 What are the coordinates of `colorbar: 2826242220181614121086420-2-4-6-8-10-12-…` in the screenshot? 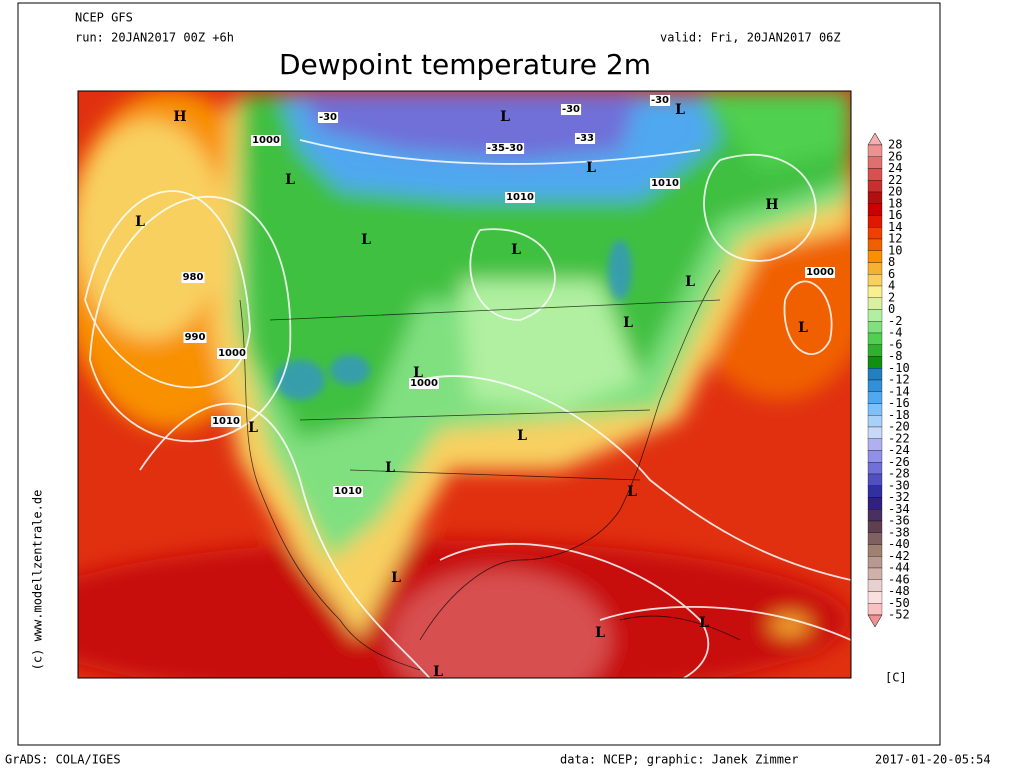 It's located at (888, 380).